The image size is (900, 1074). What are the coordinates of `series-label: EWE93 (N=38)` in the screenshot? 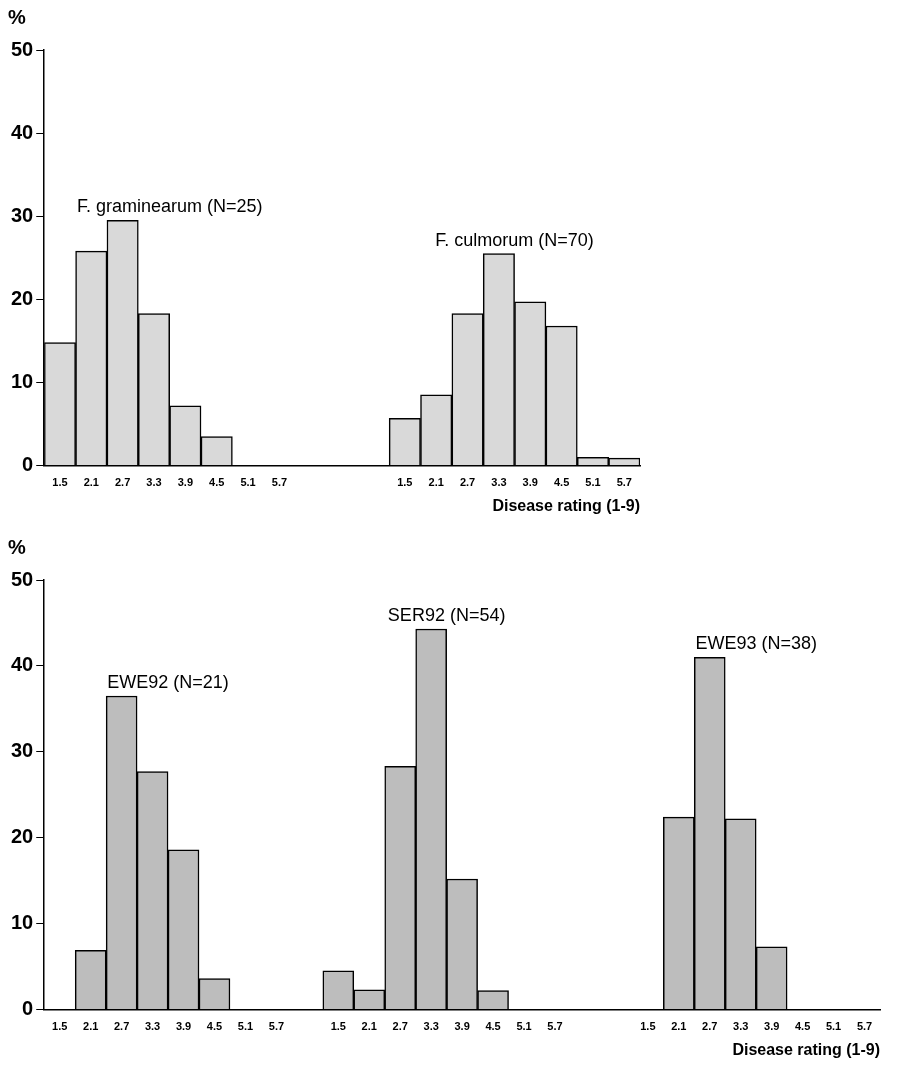 It's located at (756, 643).